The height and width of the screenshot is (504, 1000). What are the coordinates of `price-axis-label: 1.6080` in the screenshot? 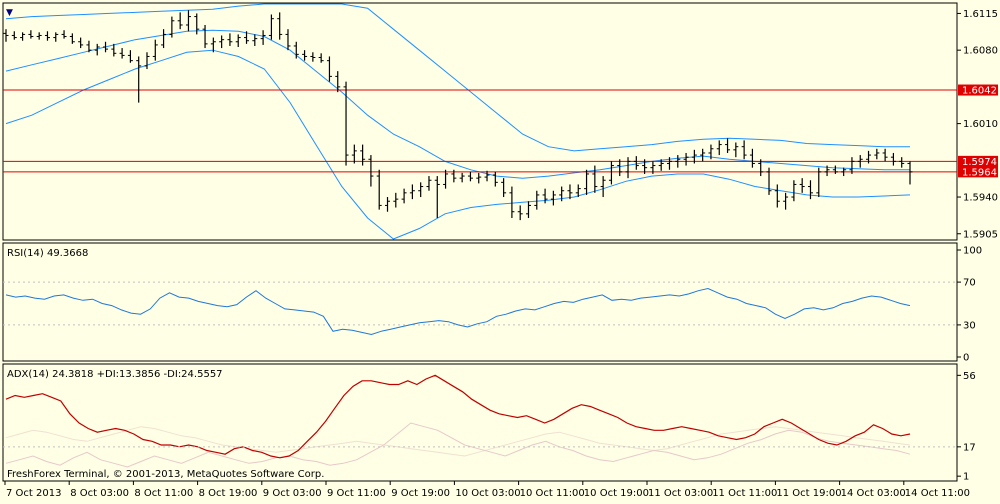 It's located at (980, 51).